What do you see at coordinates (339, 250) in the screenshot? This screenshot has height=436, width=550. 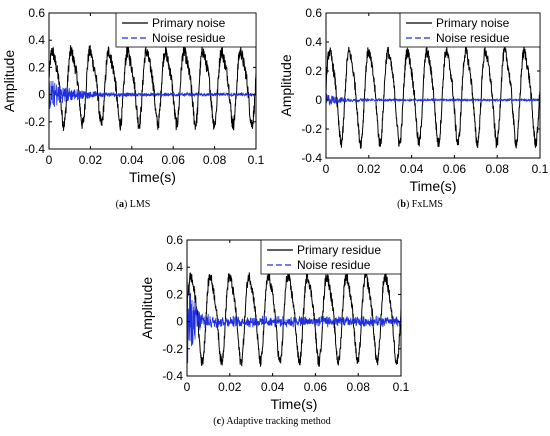 I see `legend-label: Primary residue` at bounding box center [339, 250].